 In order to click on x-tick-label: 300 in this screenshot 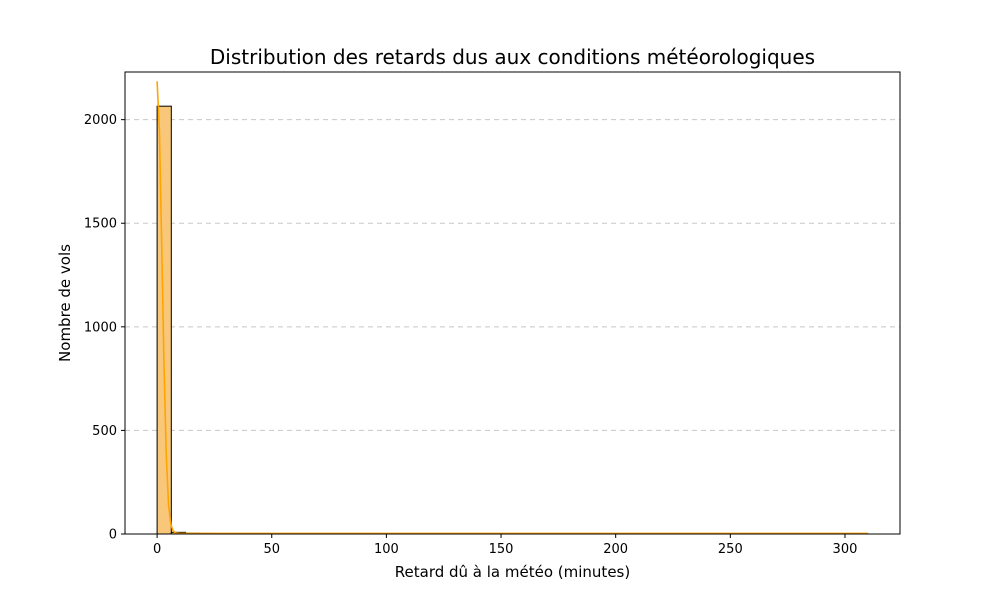, I will do `click(845, 549)`.